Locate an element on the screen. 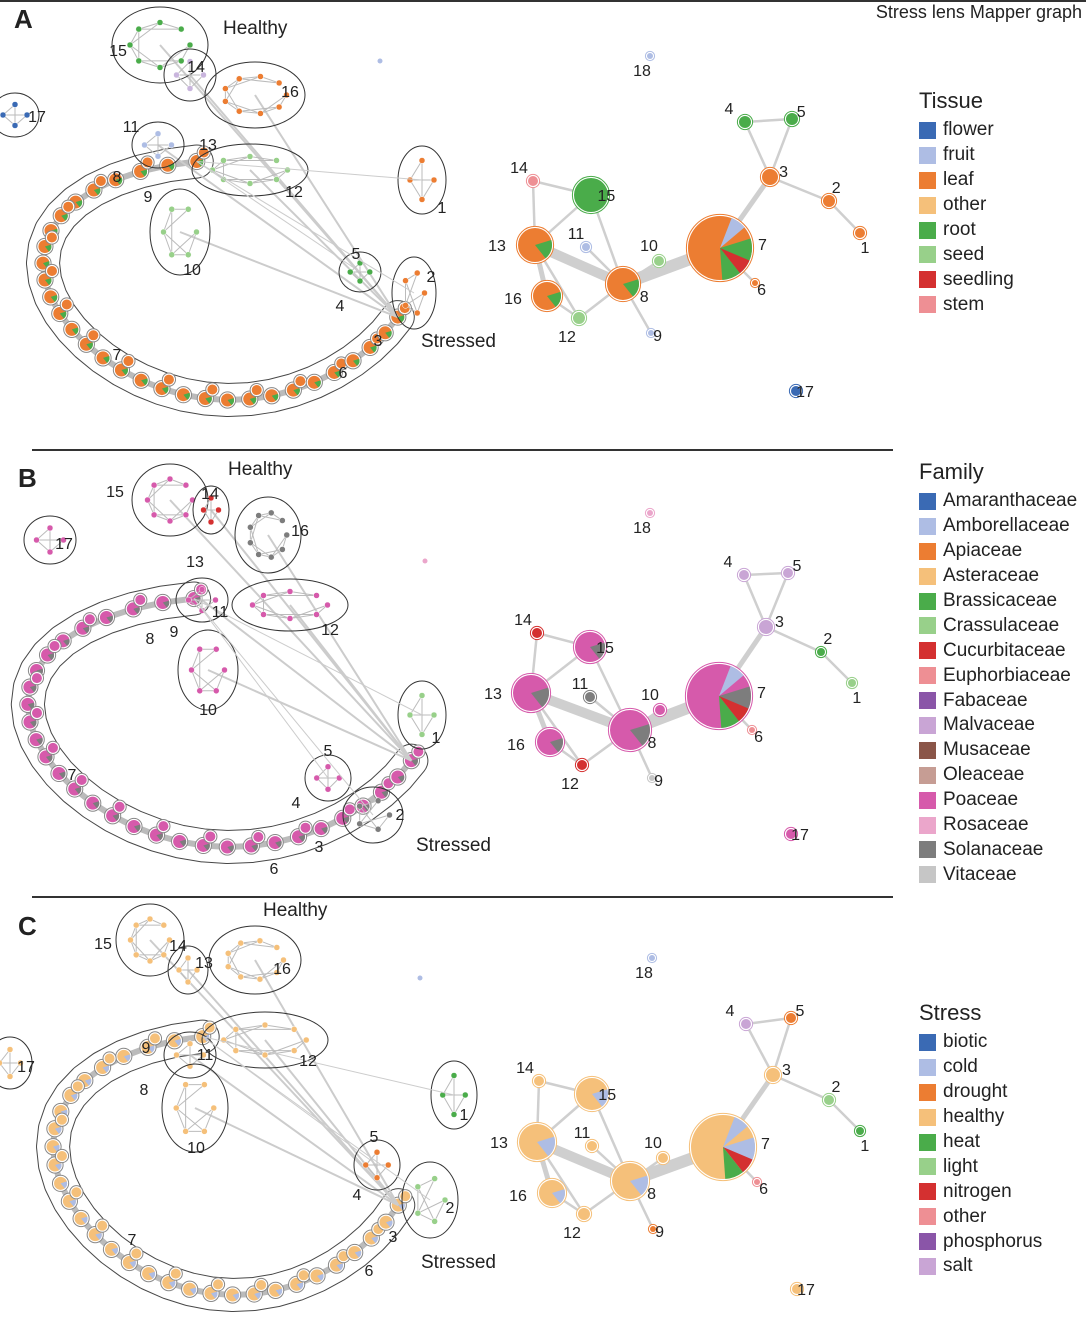 This screenshot has width=1086, height=1322. legend-item-seedling: seedling is located at coordinates (966, 279).